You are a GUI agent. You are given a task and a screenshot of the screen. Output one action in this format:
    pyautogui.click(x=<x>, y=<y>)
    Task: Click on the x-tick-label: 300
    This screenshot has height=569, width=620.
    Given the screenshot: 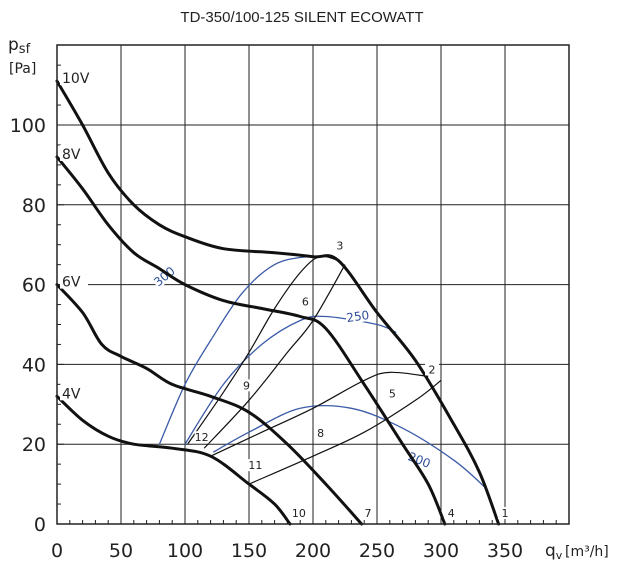 What is the action you would take?
    pyautogui.click(x=441, y=551)
    